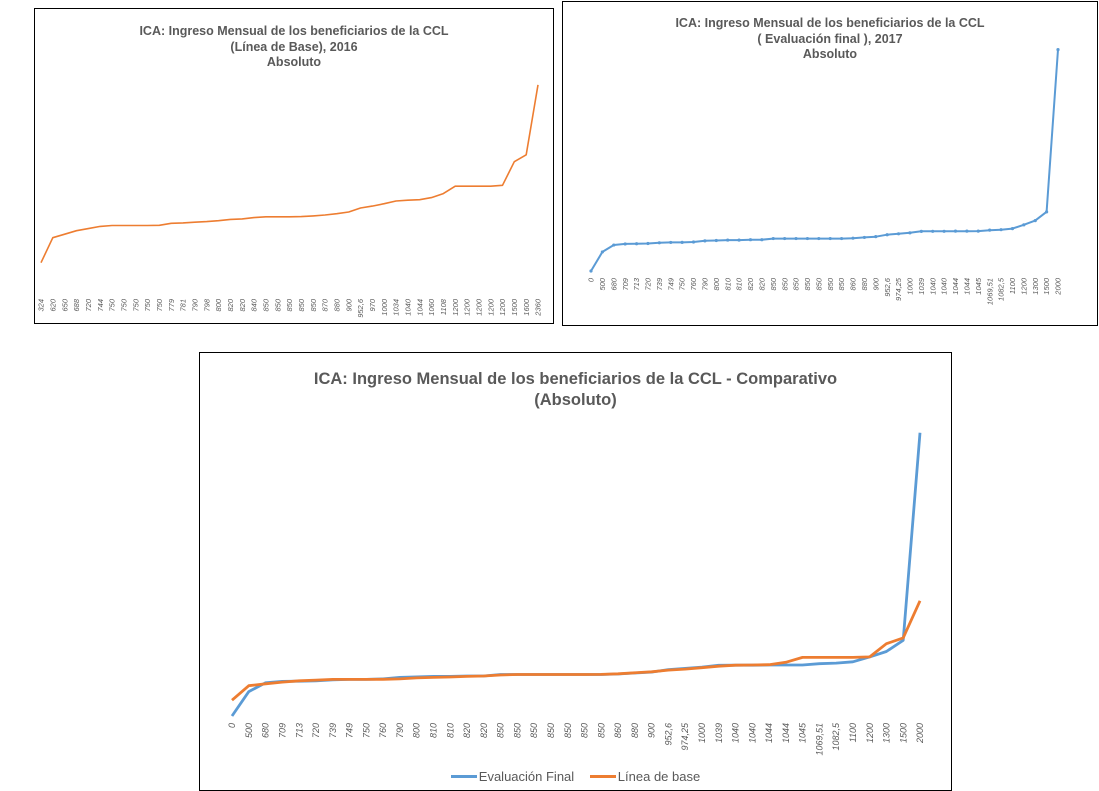 Image resolution: width=1099 pixels, height=791 pixels. Describe the element at coordinates (76, 304) in the screenshot. I see `x-tick-label: 688` at that location.